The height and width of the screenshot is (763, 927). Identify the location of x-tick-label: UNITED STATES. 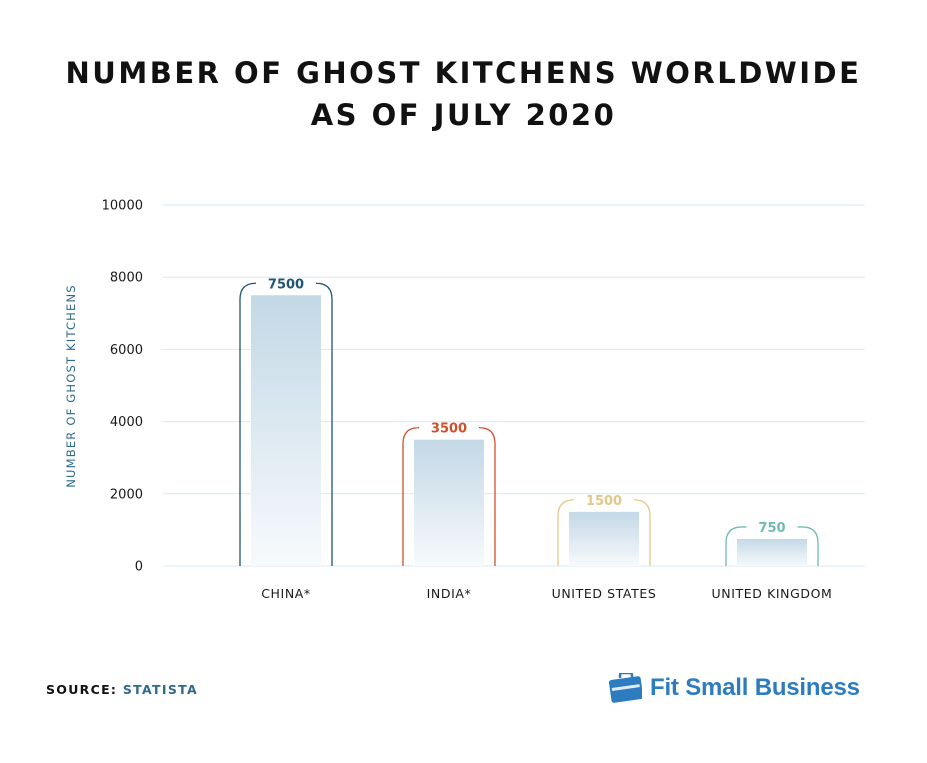
(604, 593).